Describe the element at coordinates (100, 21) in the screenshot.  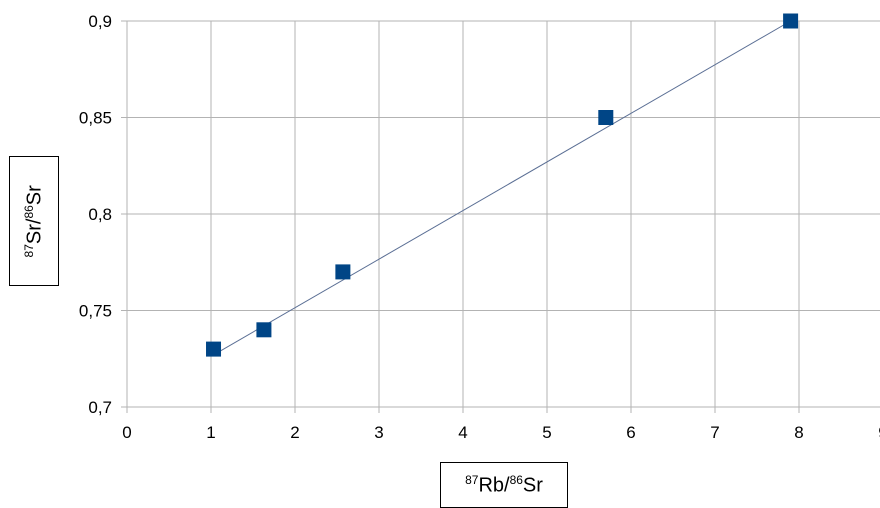
I see `y-tick-label: 0,9` at that location.